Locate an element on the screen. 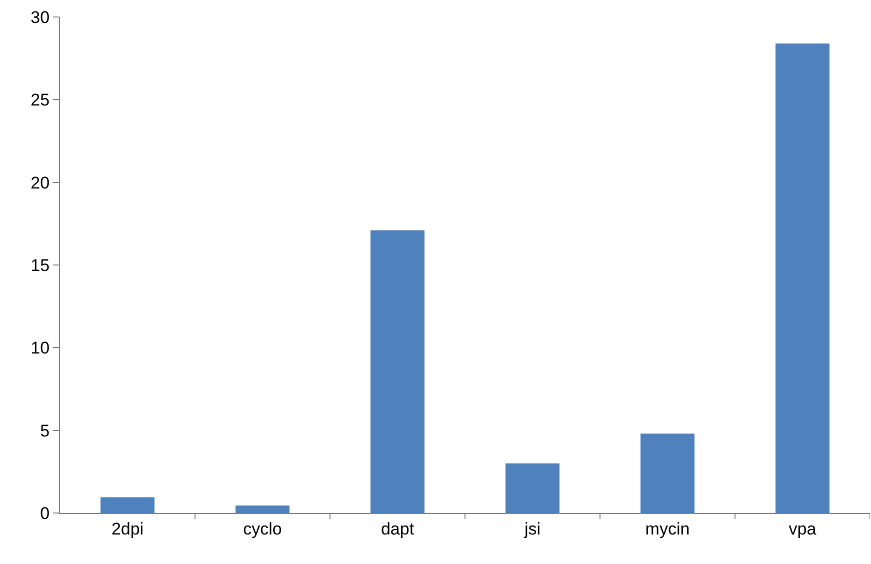 The image size is (871, 564). x-tick-label: cyclo is located at coordinates (262, 528).